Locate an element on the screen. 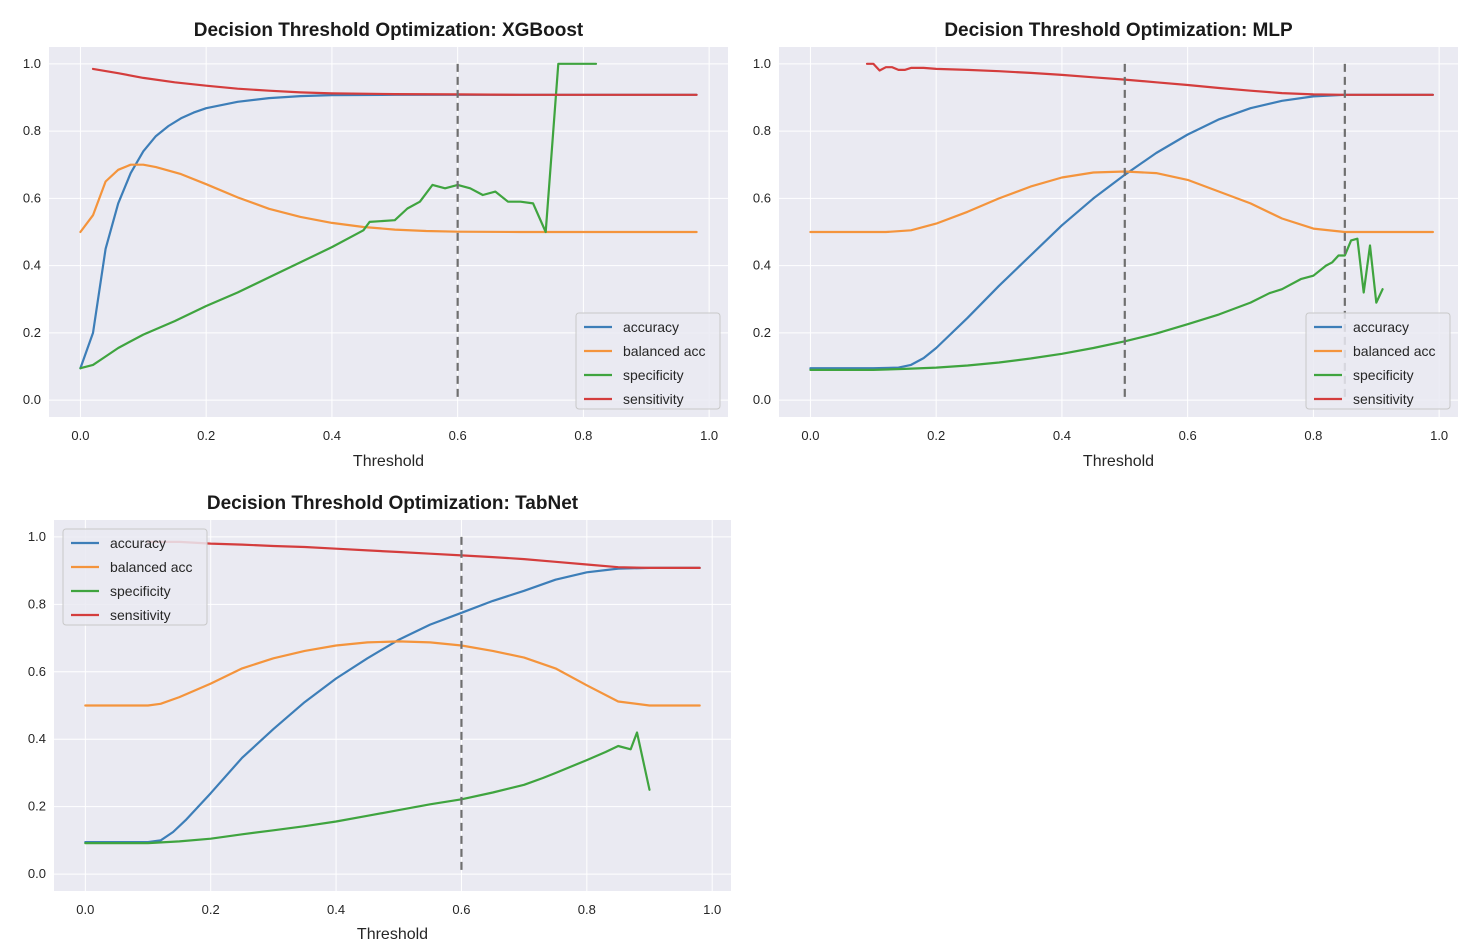 The width and height of the screenshot is (1465, 946). chart-title: Decision Threshold Optimization: XGBoost is located at coordinates (389, 30).